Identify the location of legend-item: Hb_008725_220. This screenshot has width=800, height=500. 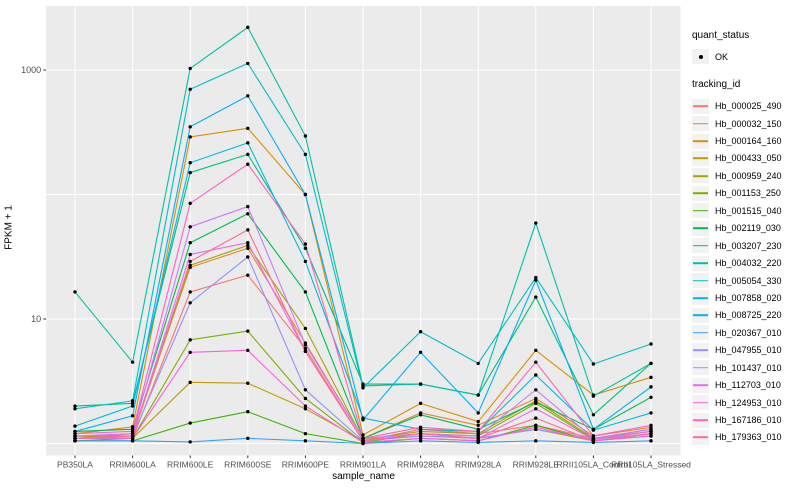
(745, 315).